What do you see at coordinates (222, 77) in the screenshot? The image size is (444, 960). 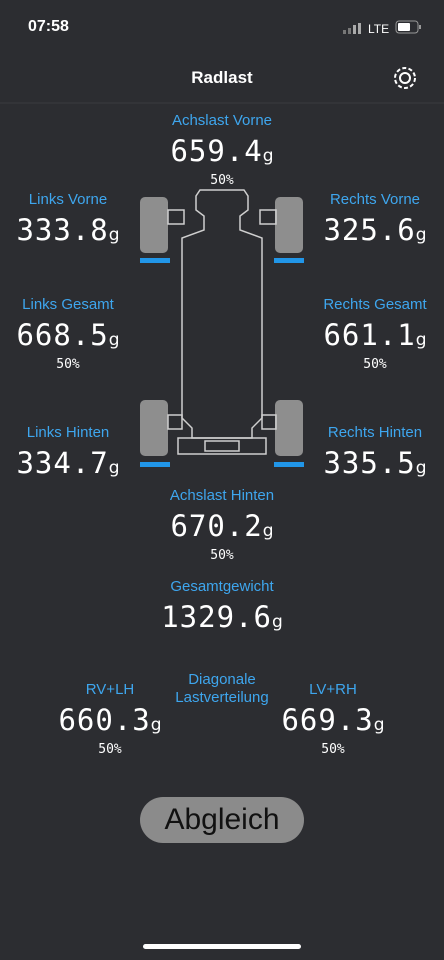 I see `title: Radlast` at bounding box center [222, 77].